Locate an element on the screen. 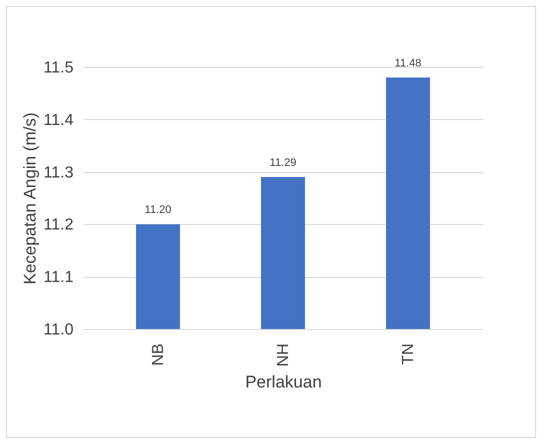 This screenshot has width=544, height=446. y-tick-label: 11.5 is located at coordinates (59, 68).